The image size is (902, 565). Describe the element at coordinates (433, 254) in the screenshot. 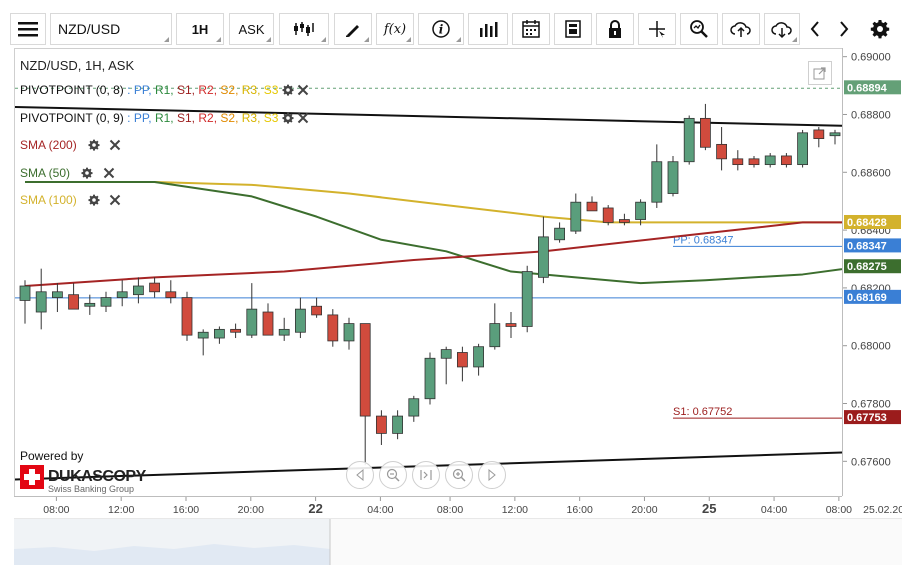

I see `sma200-line` at that location.